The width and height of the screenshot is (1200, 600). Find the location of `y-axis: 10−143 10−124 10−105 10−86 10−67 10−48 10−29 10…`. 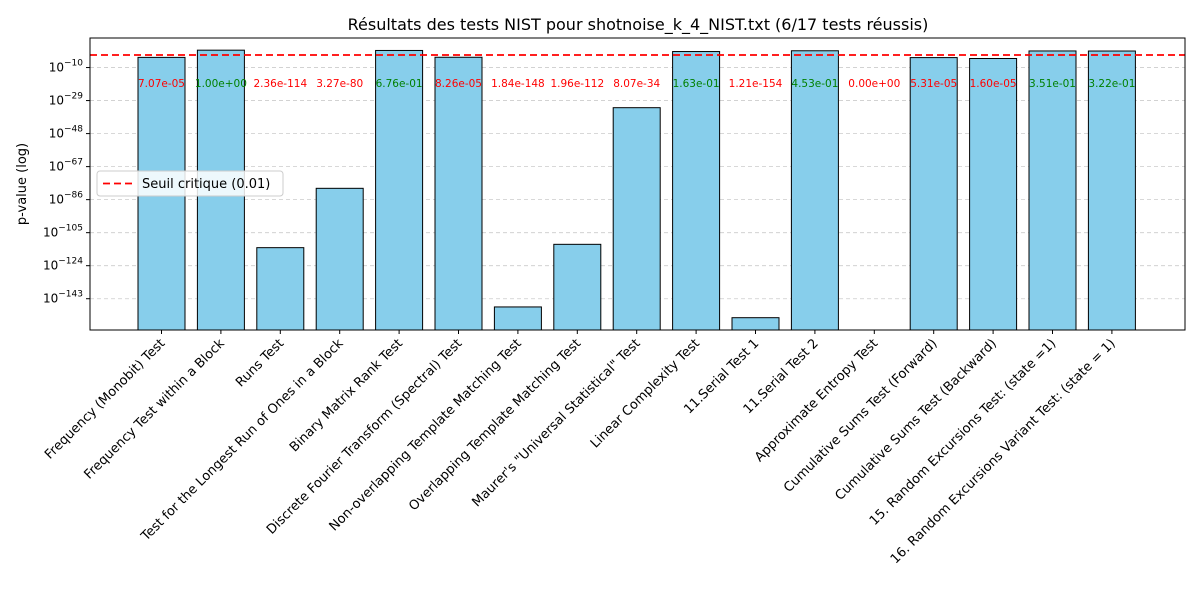

y-axis: 10−143 10−124 10−105 10−86 10−67 10−48 10−29 10… is located at coordinates (66, 182).